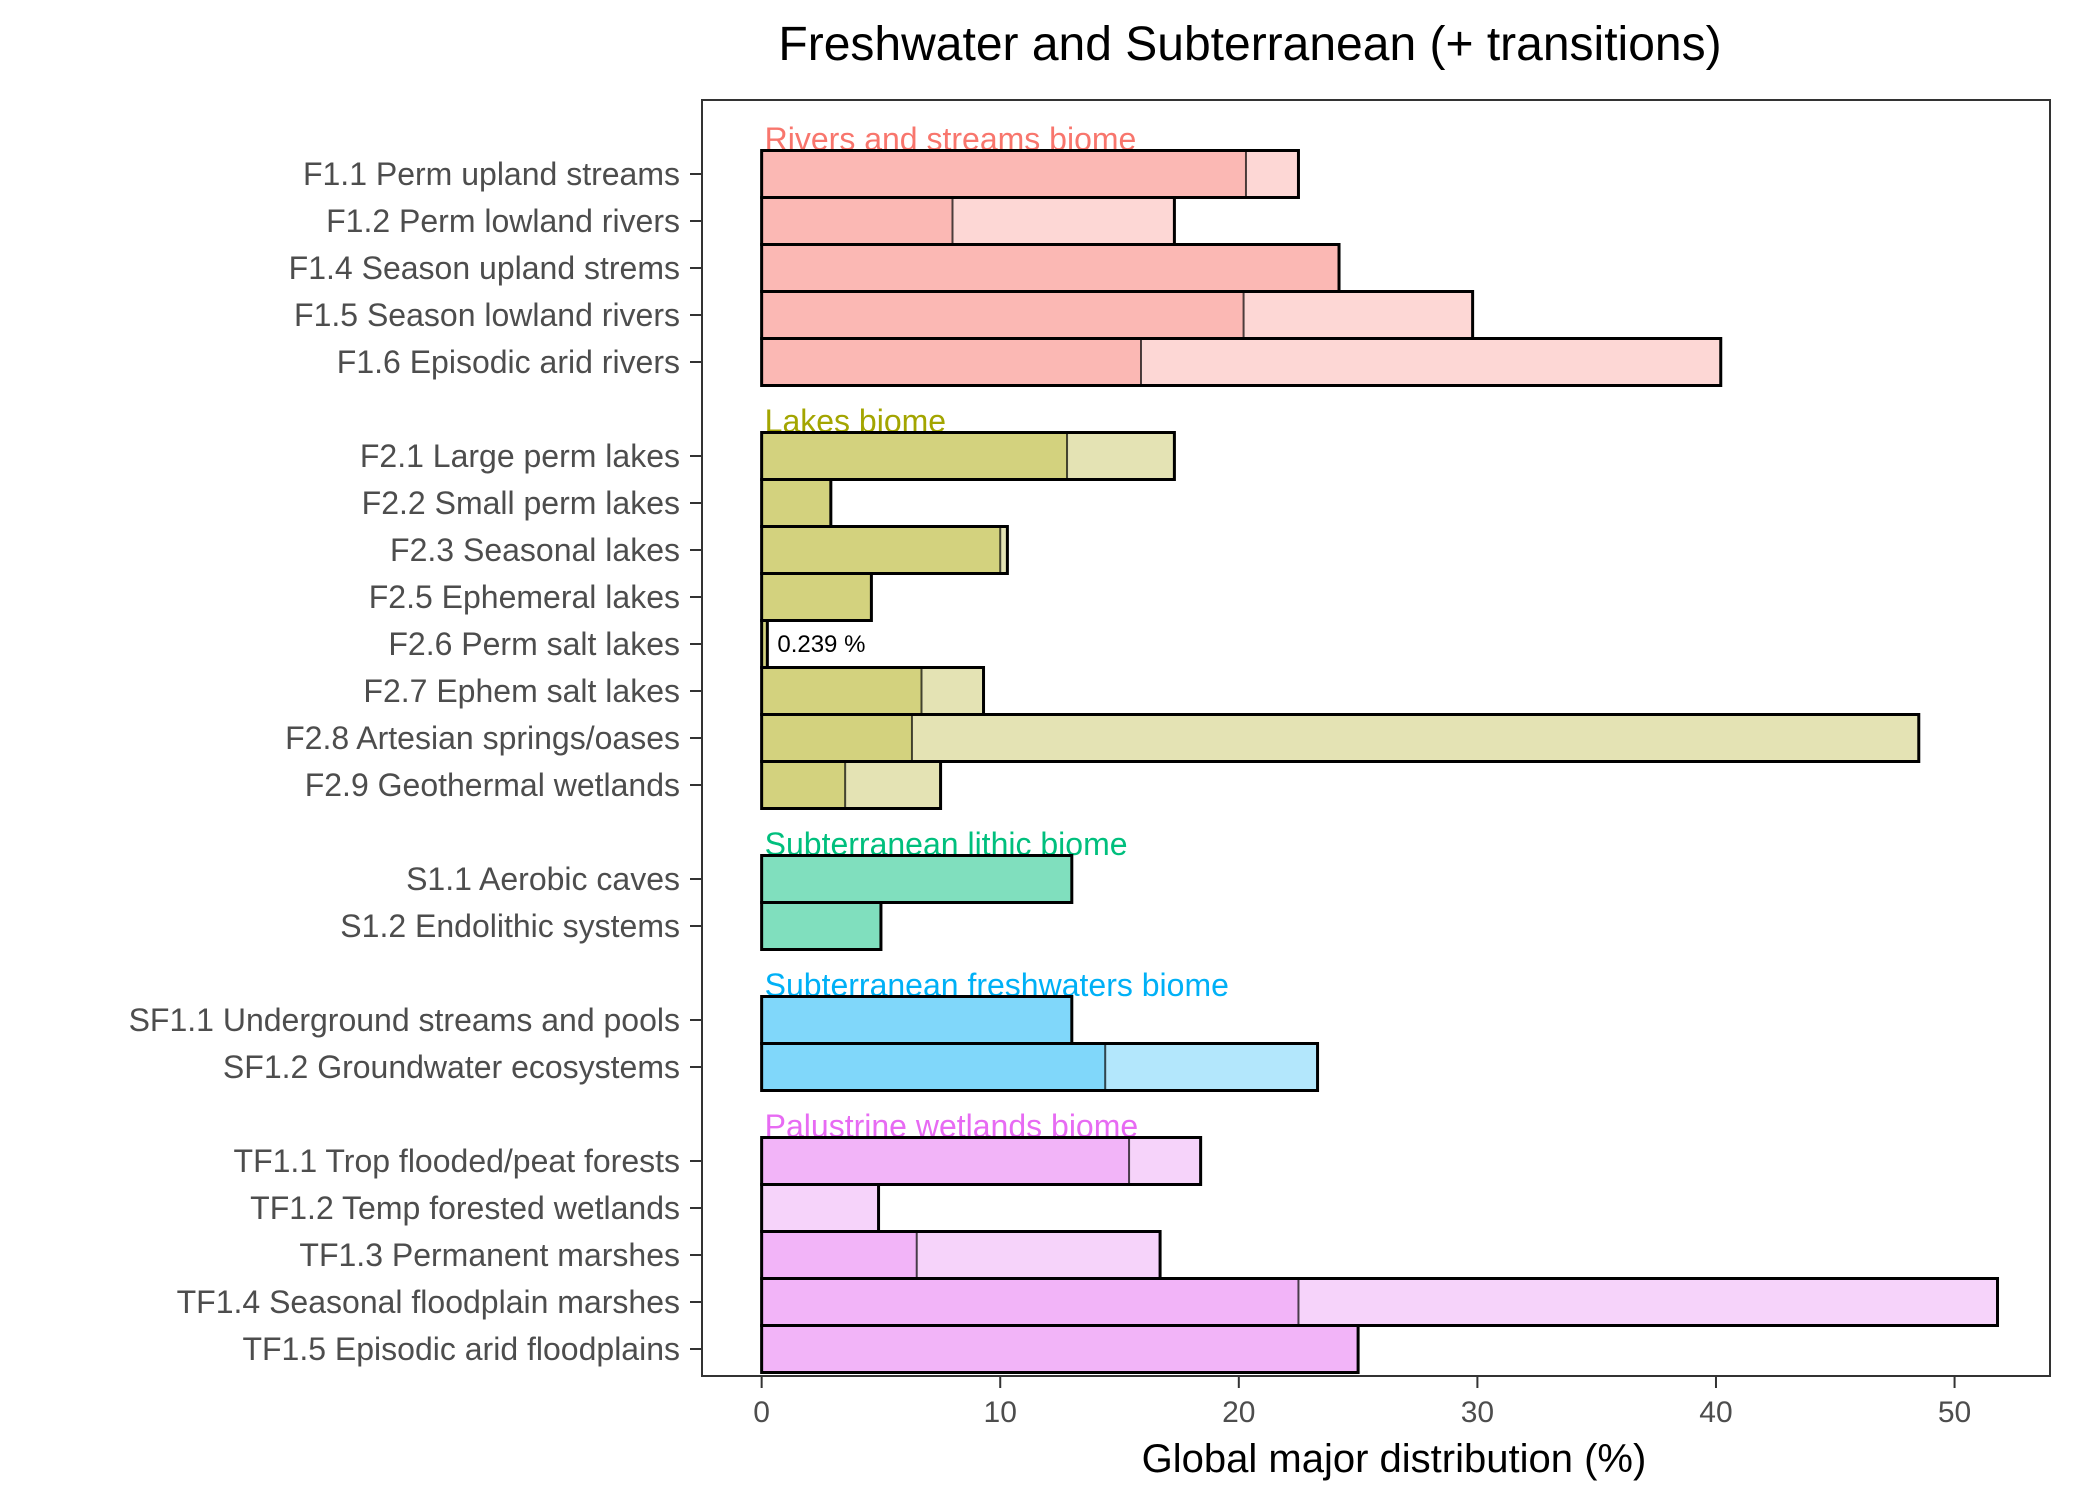 This screenshot has width=2100, height=1500. What do you see at coordinates (451, 1067) in the screenshot?
I see `y-tick-label: SF1.2 Groundwater ecosystems` at bounding box center [451, 1067].